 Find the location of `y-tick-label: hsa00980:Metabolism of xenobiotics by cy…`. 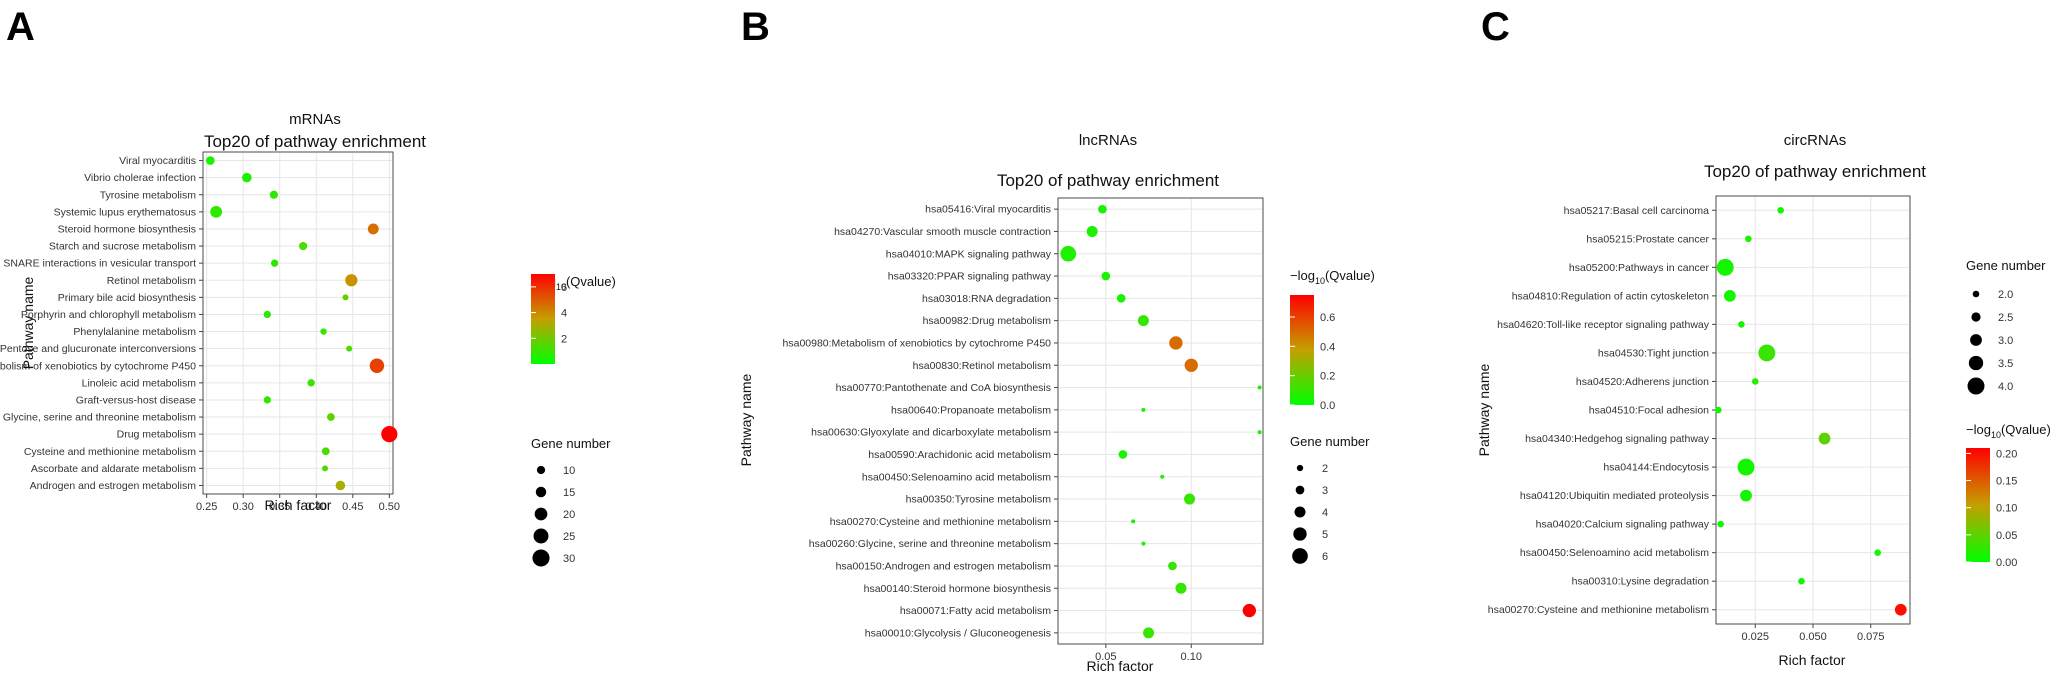

y-tick-label: hsa00980:Metabolism of xenobiotics by cy… is located at coordinates (917, 343).